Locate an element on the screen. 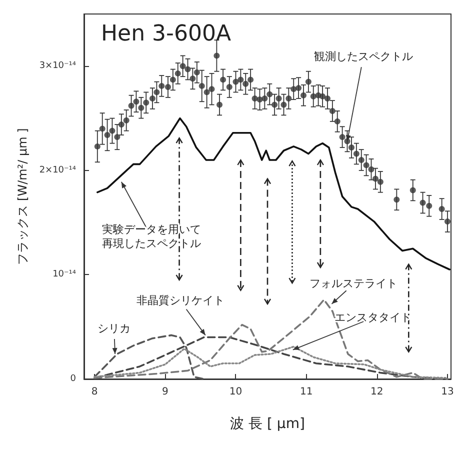 This screenshot has height=449, width=469. annotation: フォルステライト is located at coordinates (354, 283).